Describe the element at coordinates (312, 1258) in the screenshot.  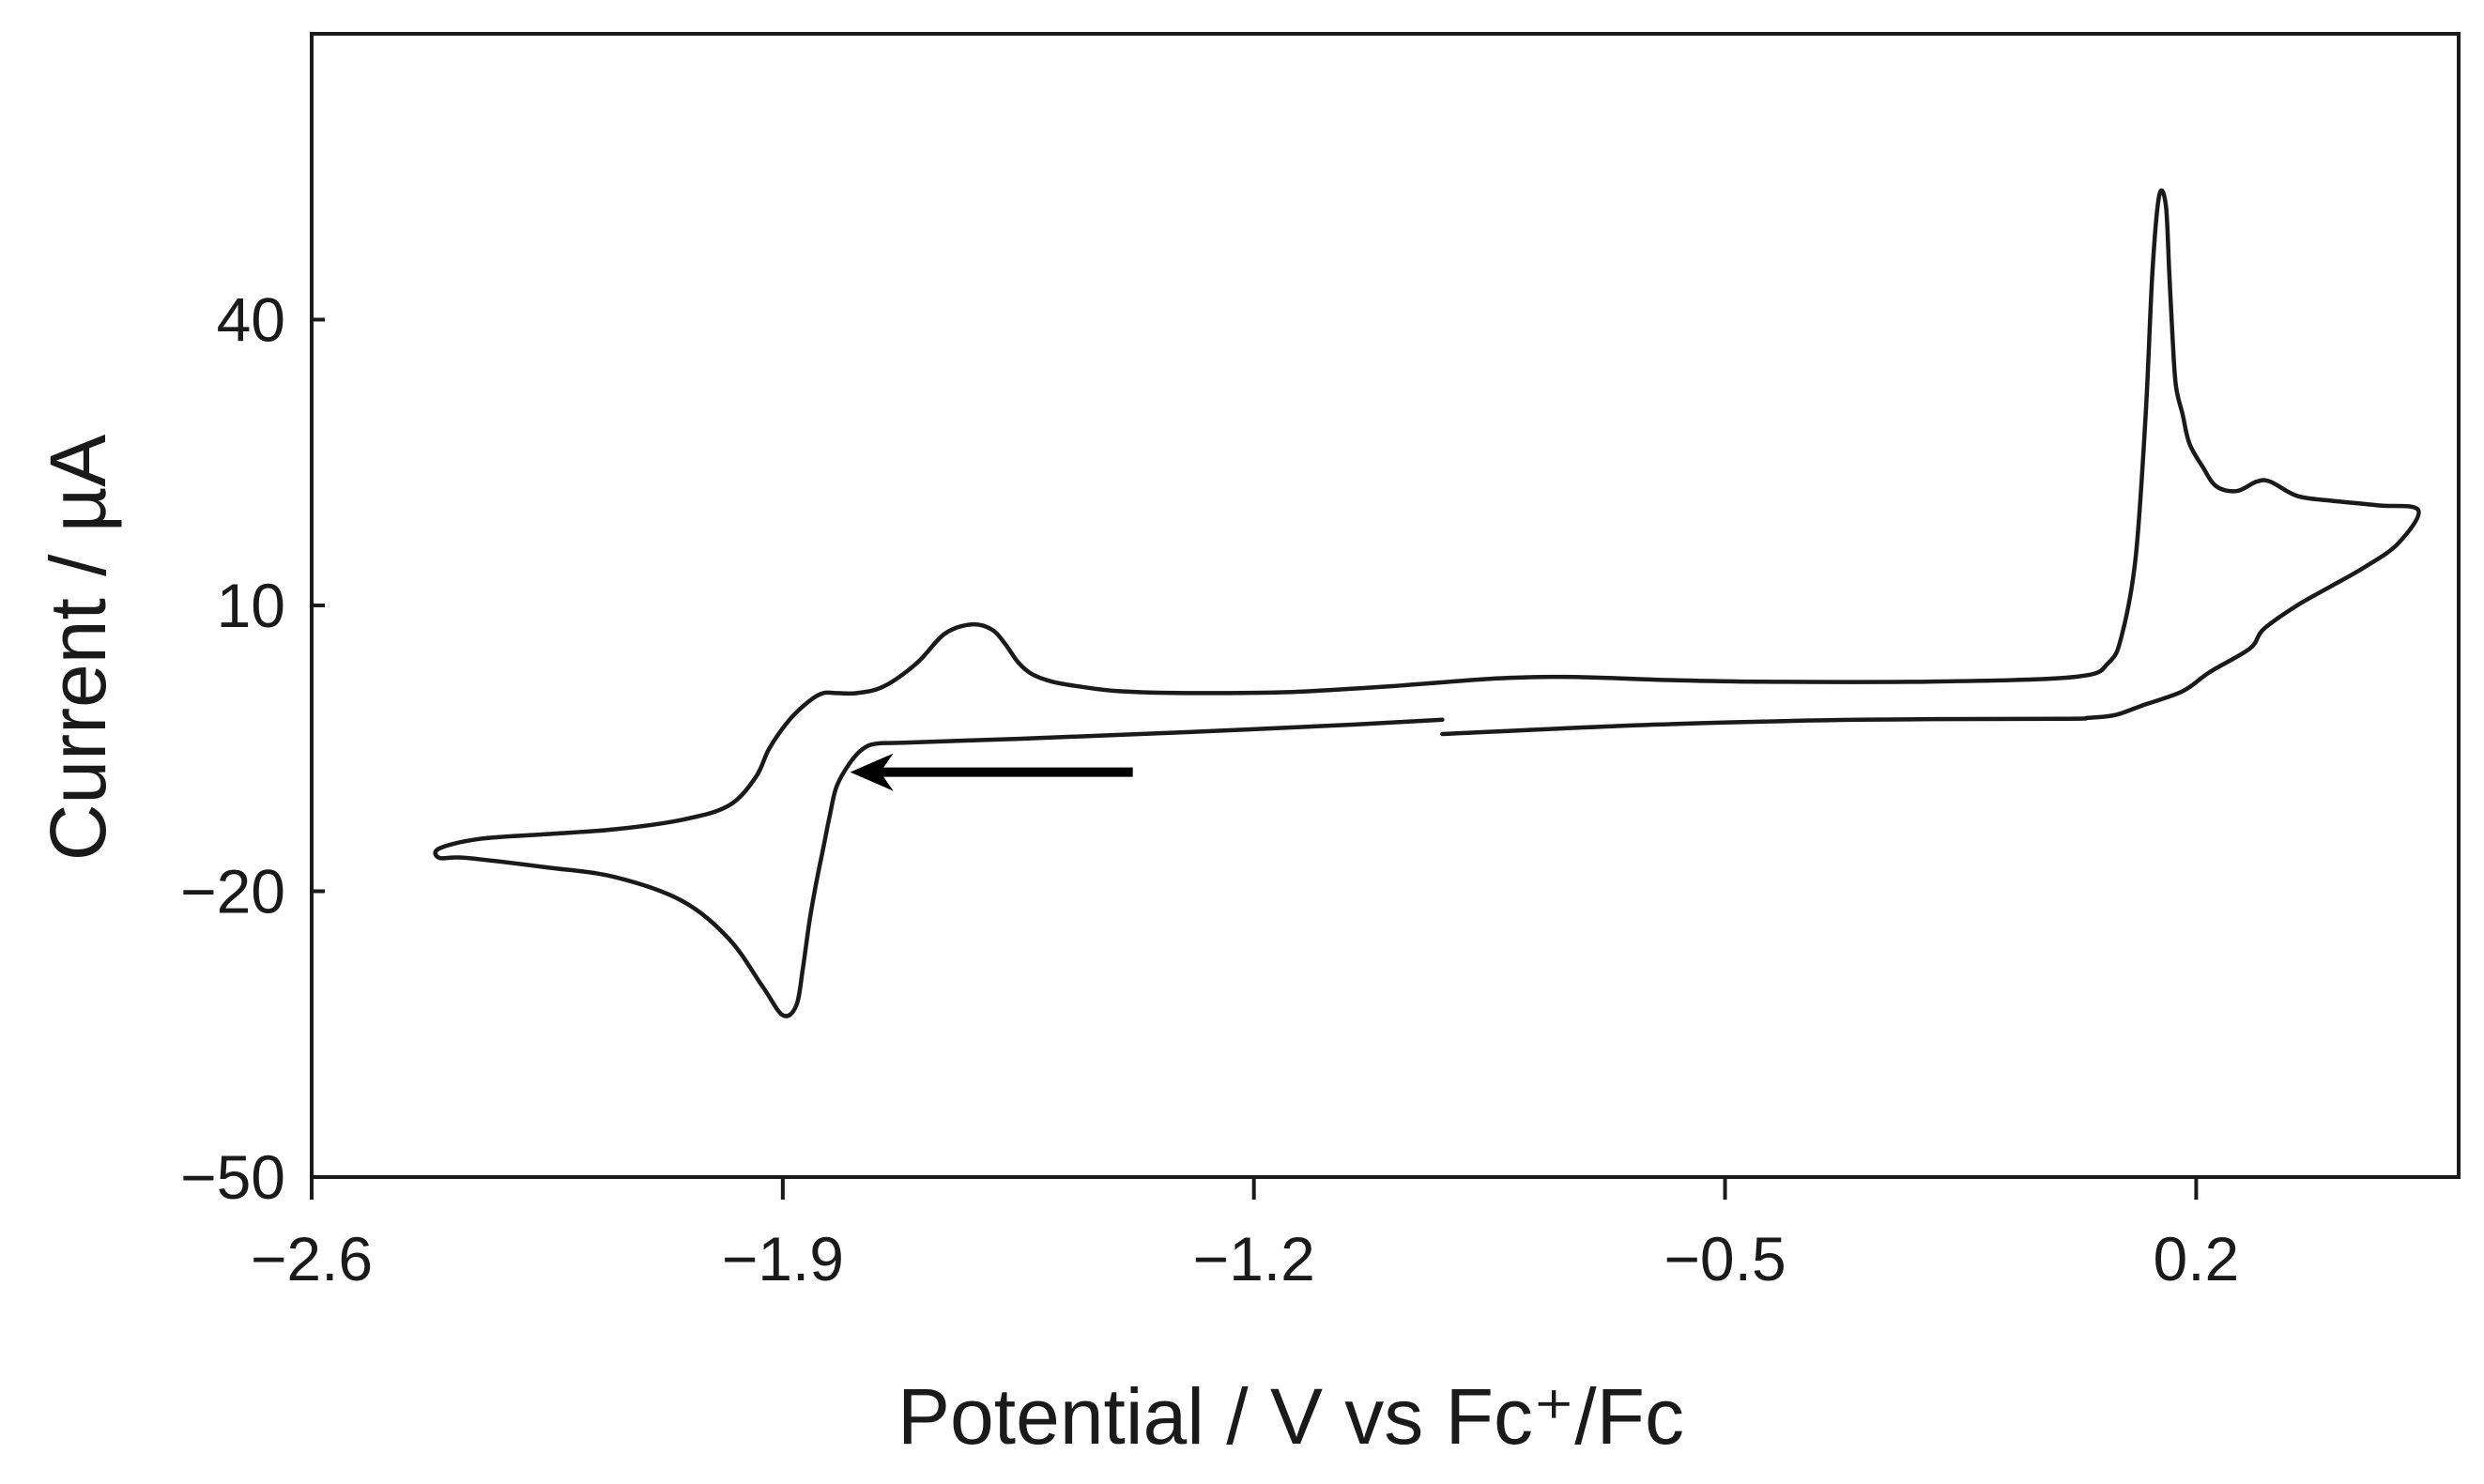
I see `x-tick-label: −2.6` at that location.